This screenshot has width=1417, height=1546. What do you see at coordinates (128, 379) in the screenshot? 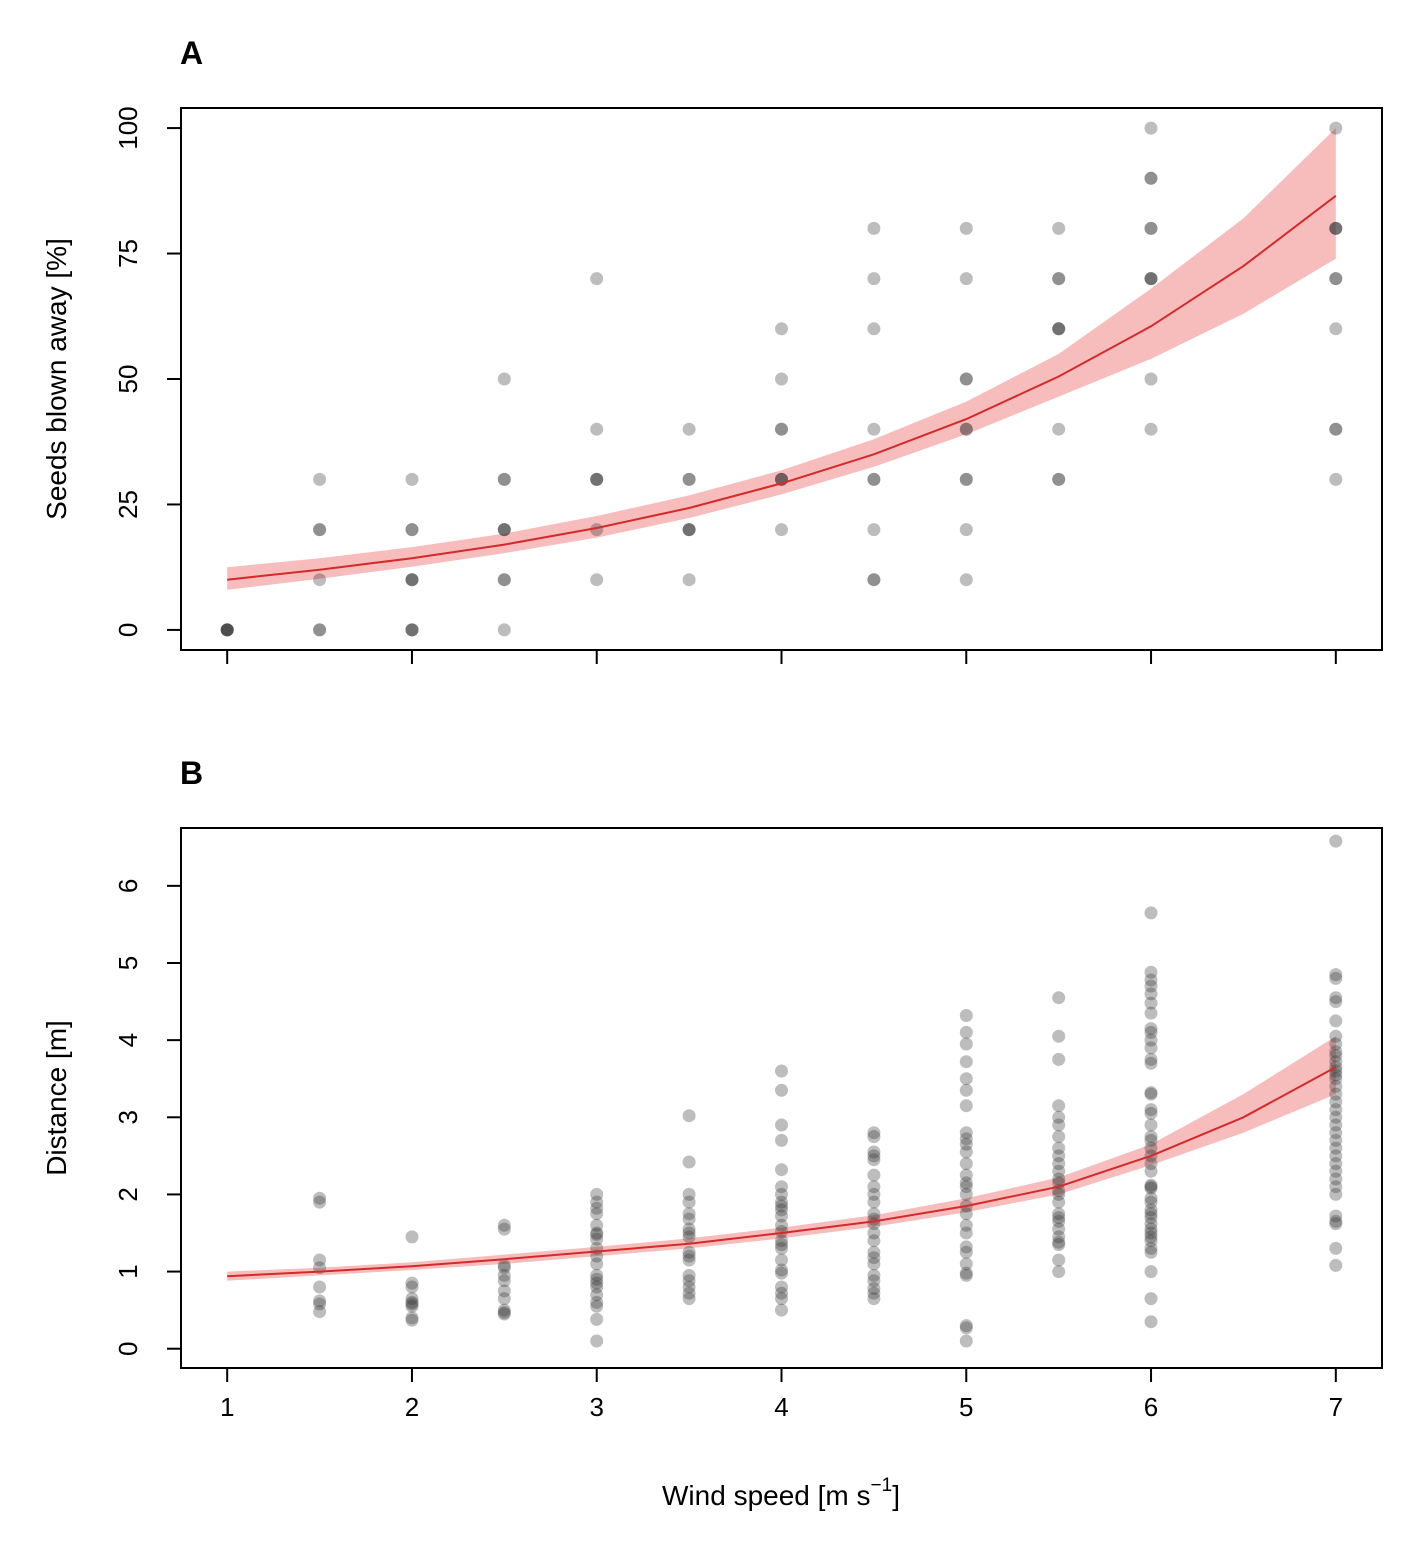
I see `y-tick-label: 50` at bounding box center [128, 379].